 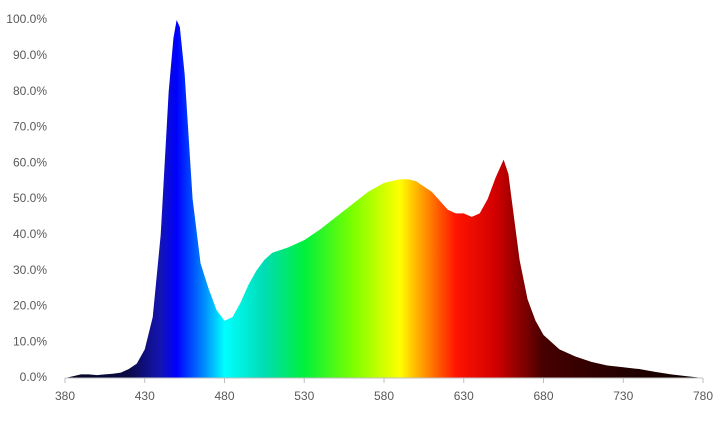 I want to click on x-tick-label: 580, so click(x=384, y=396).